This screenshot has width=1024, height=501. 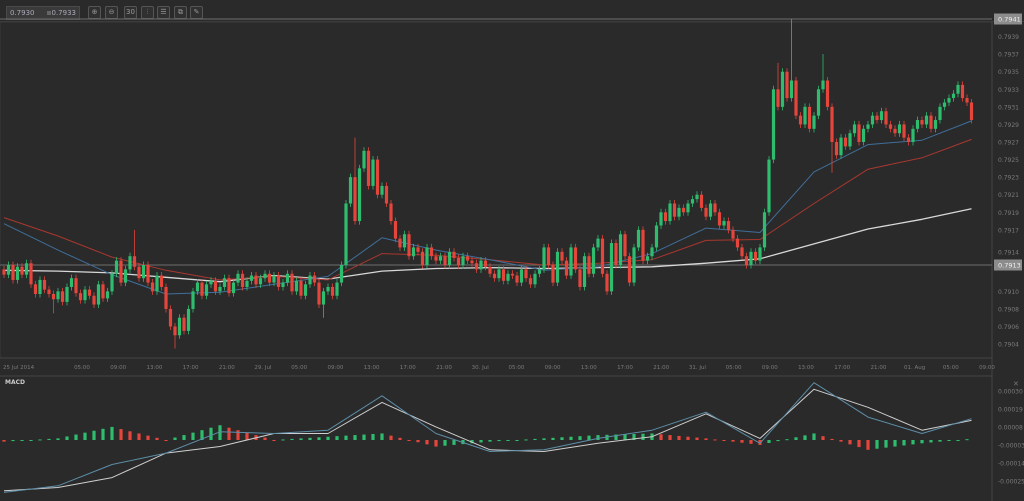 I want to click on timeframe-icon: 30, so click(x=130, y=12).